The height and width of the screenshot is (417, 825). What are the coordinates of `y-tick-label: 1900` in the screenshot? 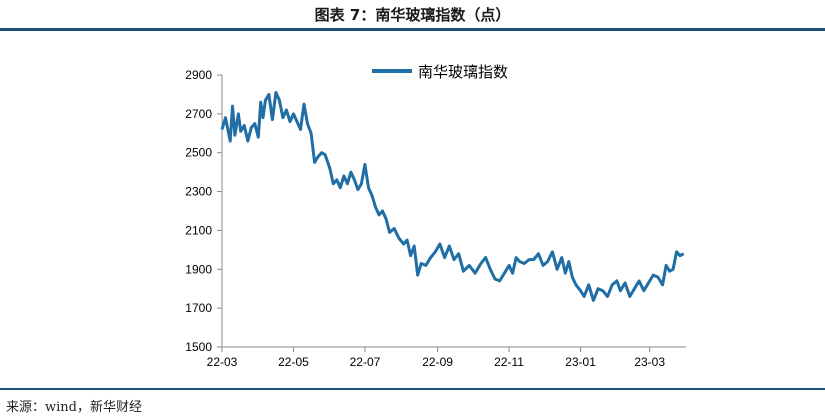 It's located at (198, 269).